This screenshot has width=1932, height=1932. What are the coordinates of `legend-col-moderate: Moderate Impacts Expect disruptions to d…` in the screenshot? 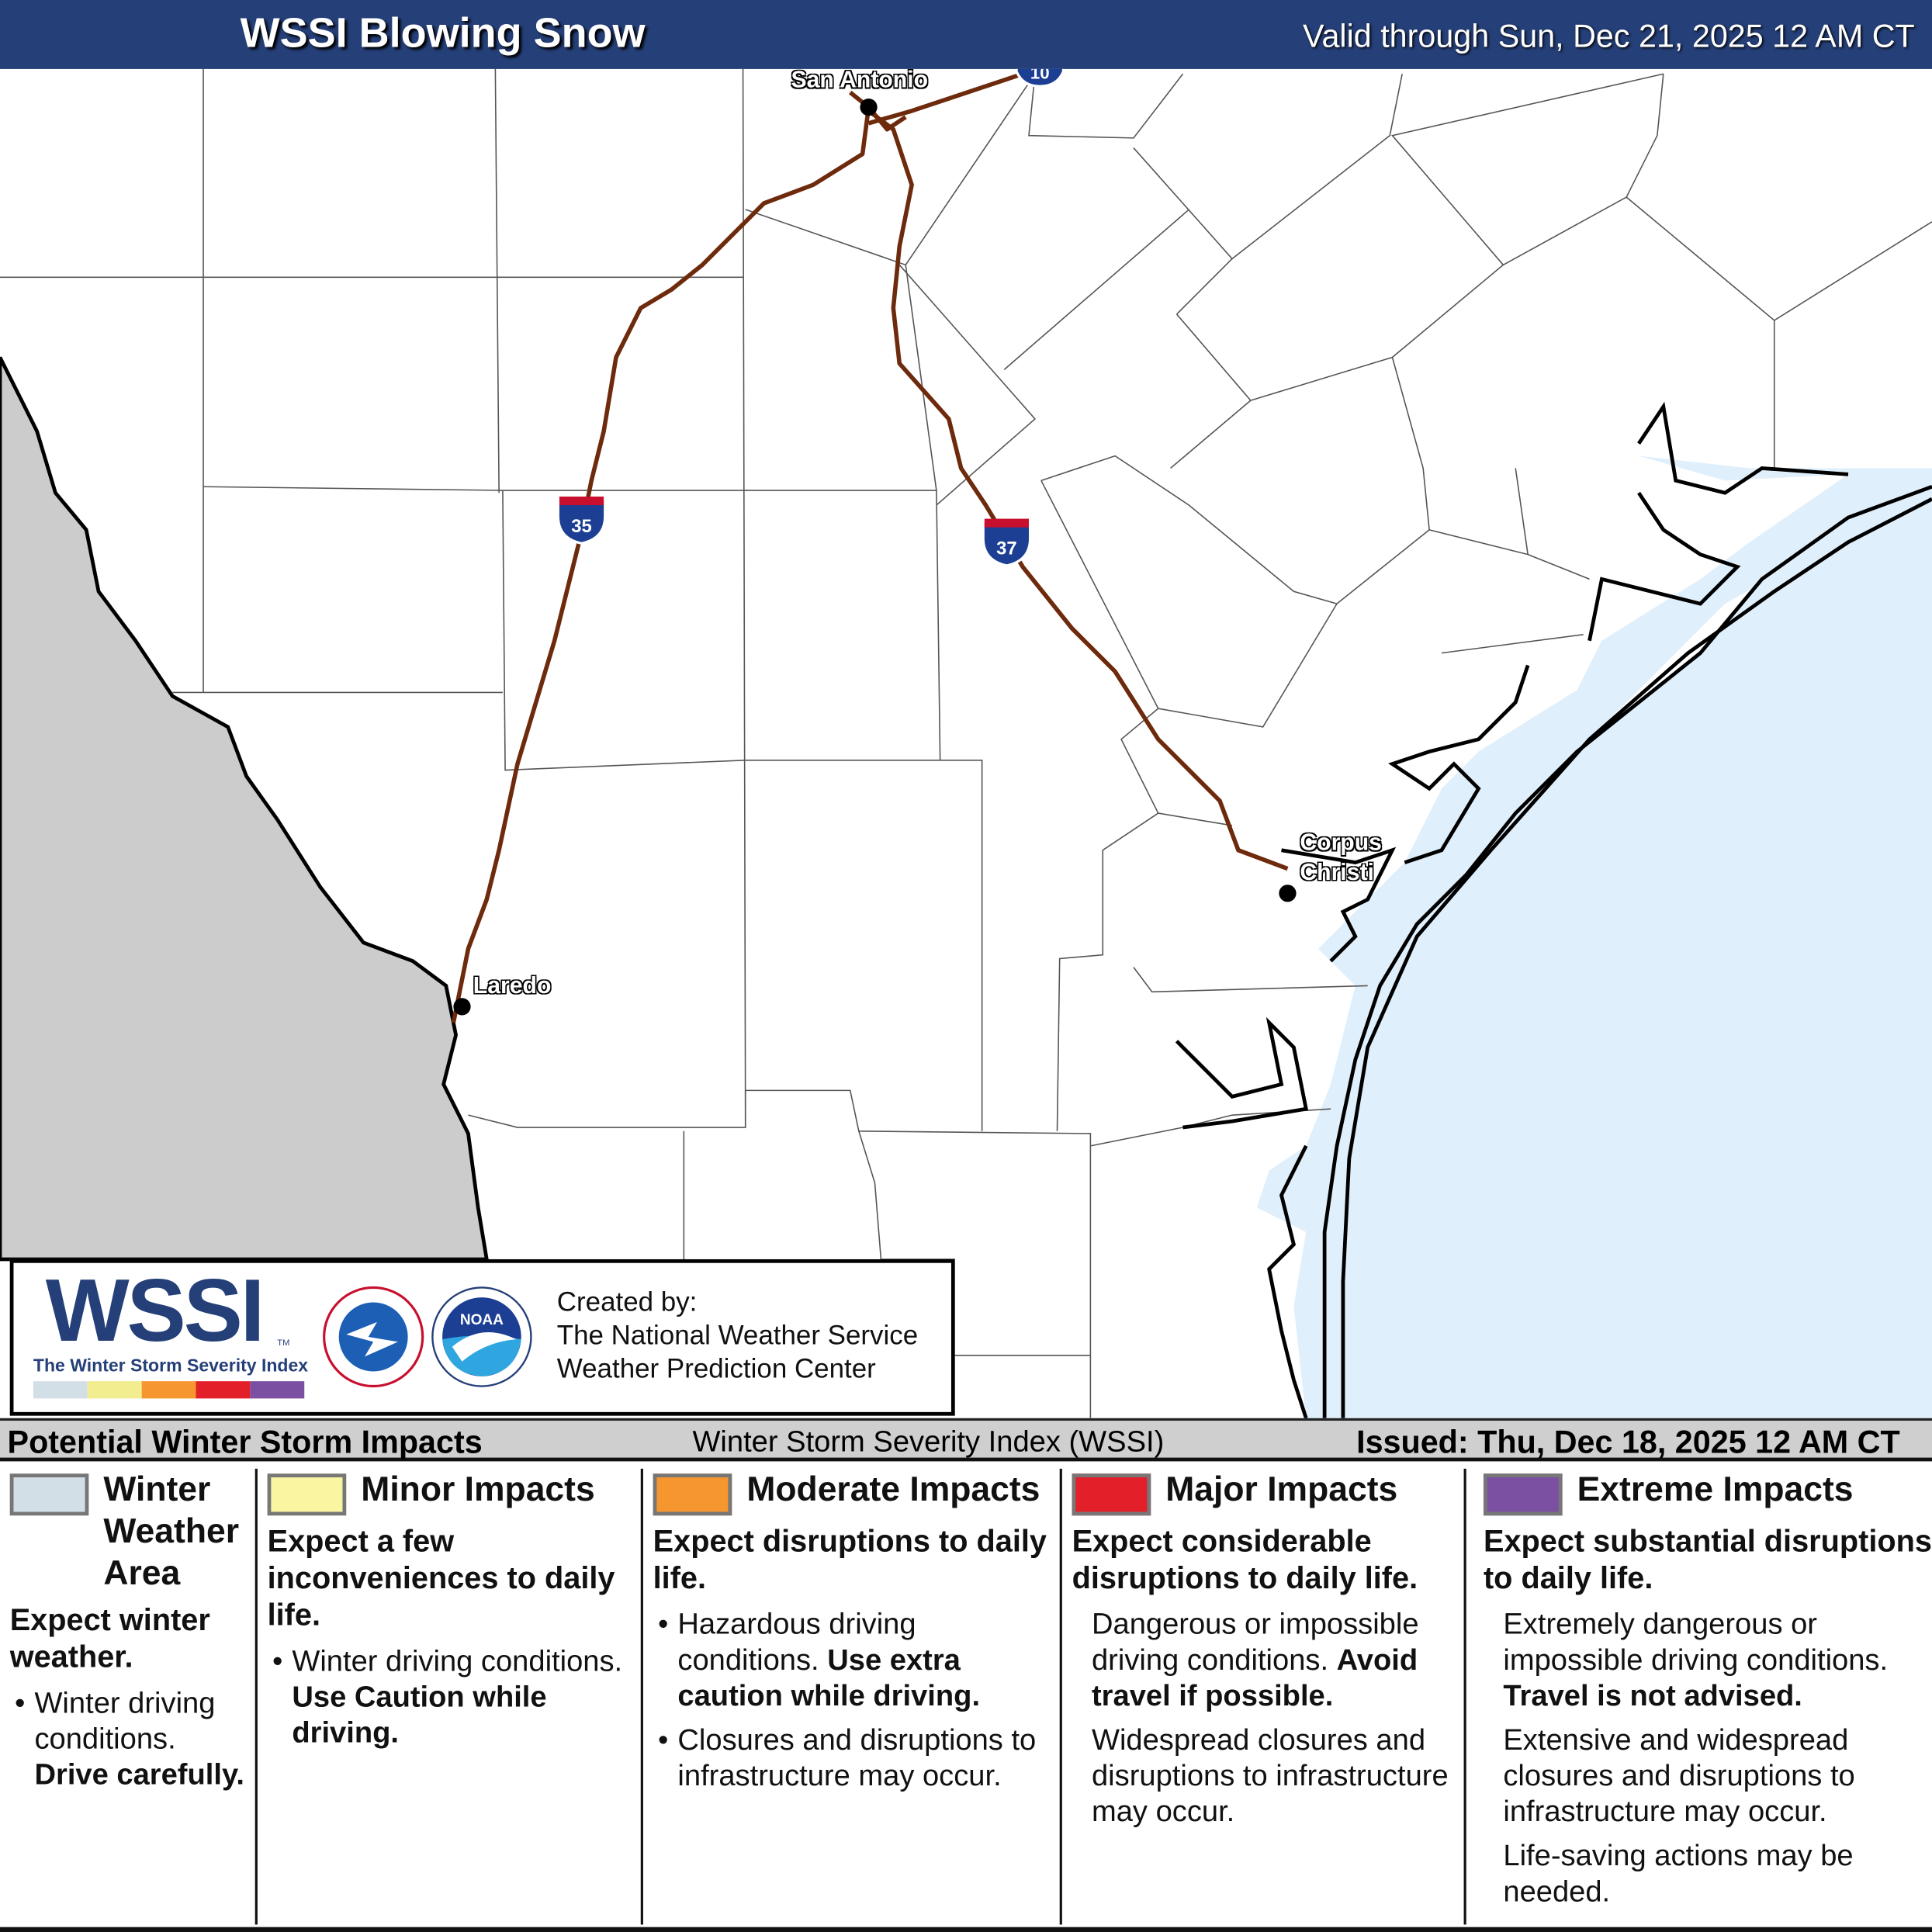 It's located at (851, 1698).